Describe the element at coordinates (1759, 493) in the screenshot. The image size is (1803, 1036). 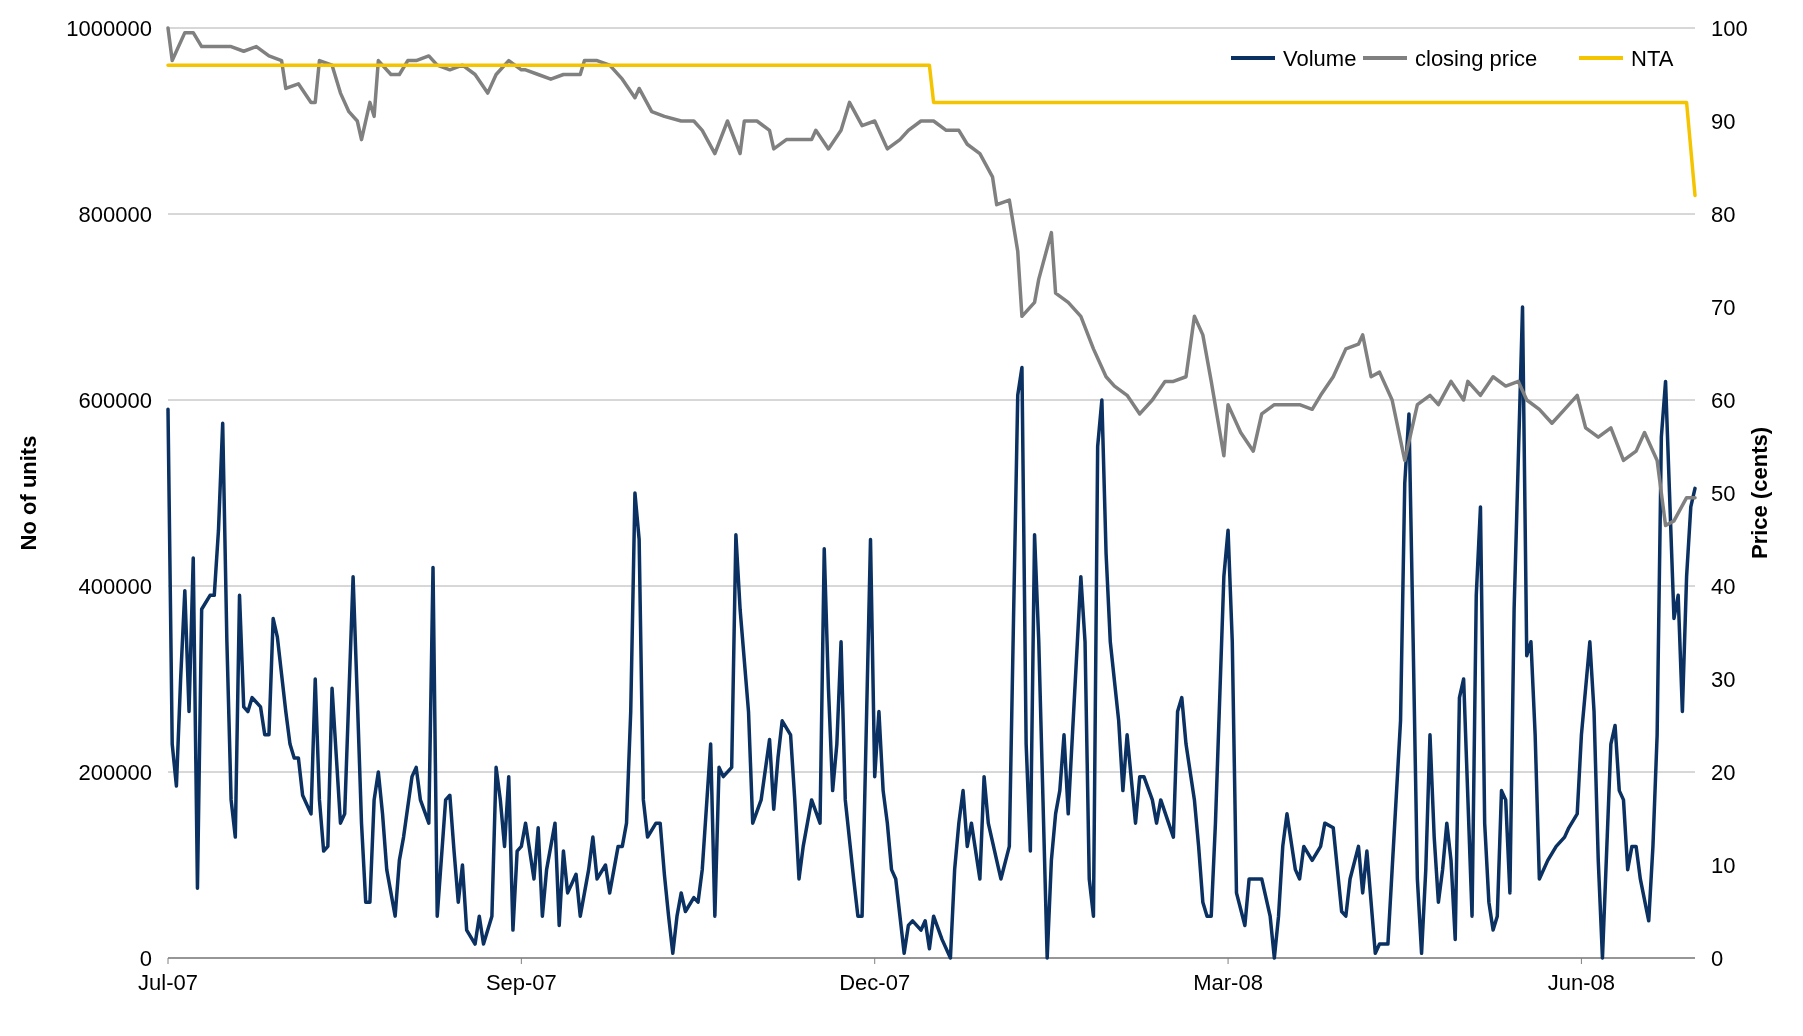
I see `y2-axis-title: Price (cents)` at that location.